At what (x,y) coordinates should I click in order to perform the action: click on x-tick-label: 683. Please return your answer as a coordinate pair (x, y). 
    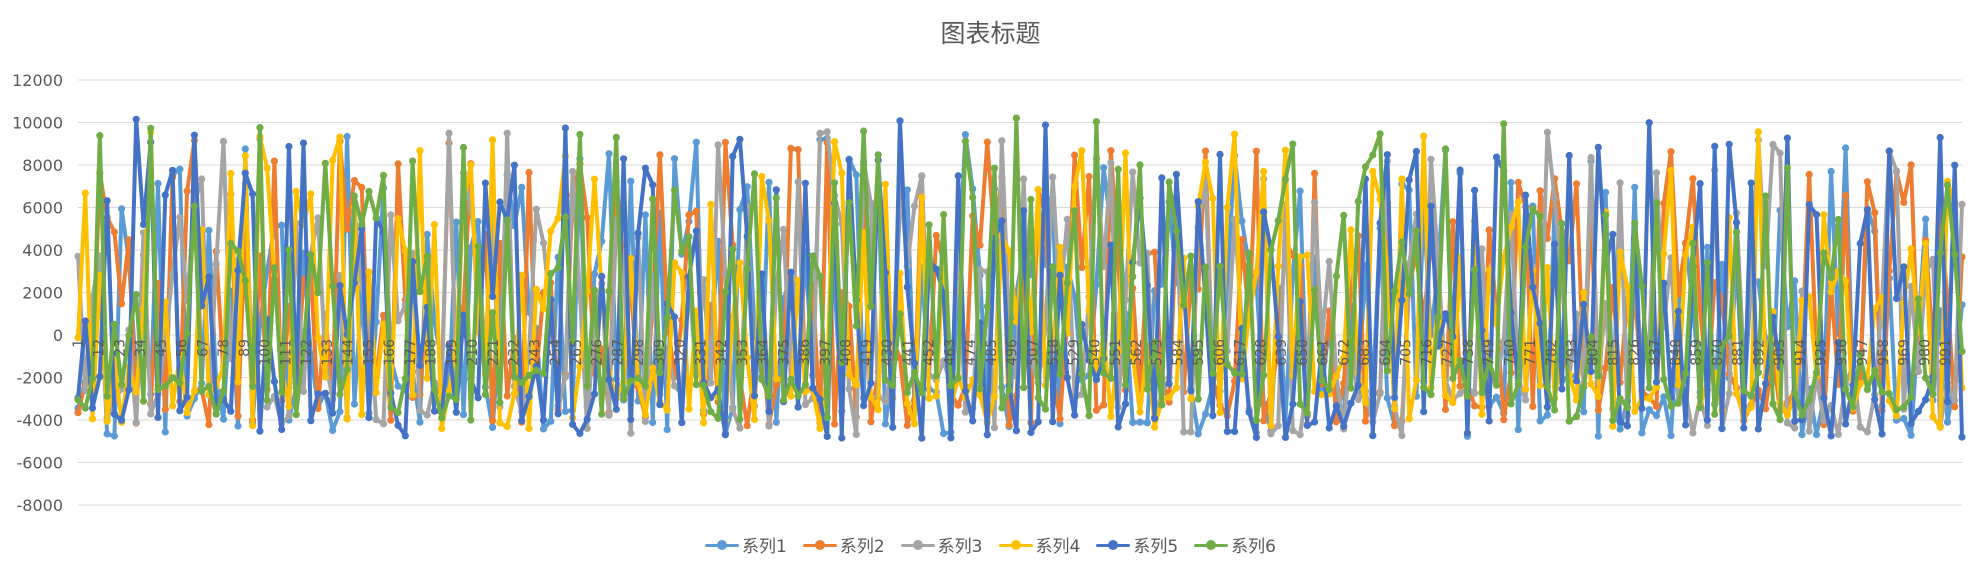
    Looking at the image, I should click on (1365, 352).